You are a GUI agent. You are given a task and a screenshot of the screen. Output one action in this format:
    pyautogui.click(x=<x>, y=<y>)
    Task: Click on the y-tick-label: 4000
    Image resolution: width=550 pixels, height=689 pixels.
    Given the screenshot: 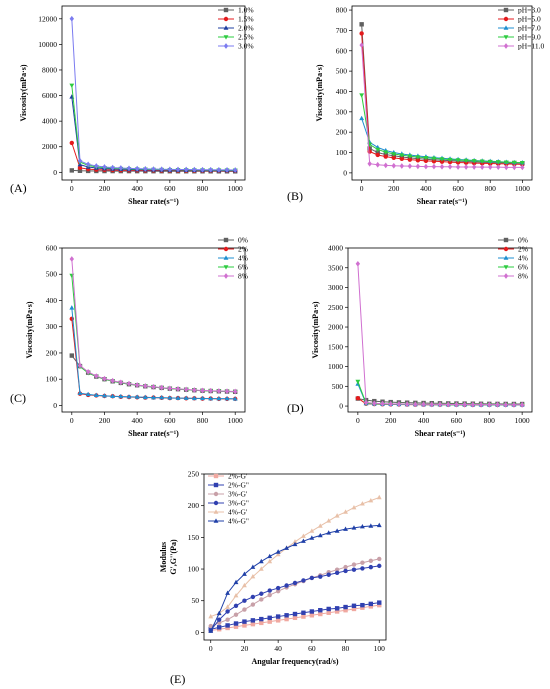 What is the action you would take?
    pyautogui.click(x=335, y=248)
    